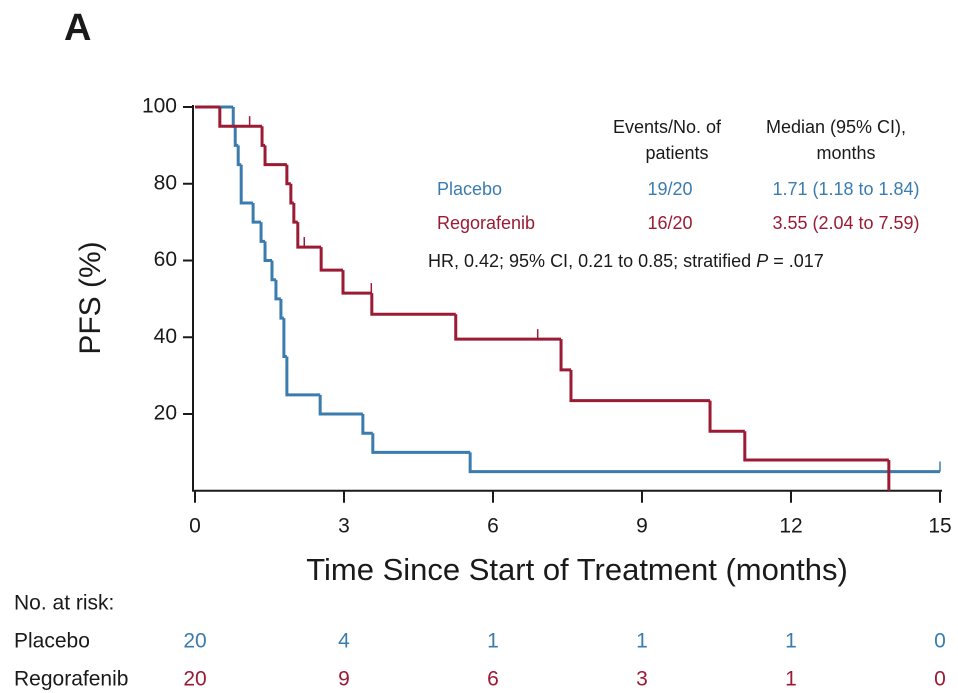 The height and width of the screenshot is (693, 958). I want to click on hr-part: P, so click(762, 261).